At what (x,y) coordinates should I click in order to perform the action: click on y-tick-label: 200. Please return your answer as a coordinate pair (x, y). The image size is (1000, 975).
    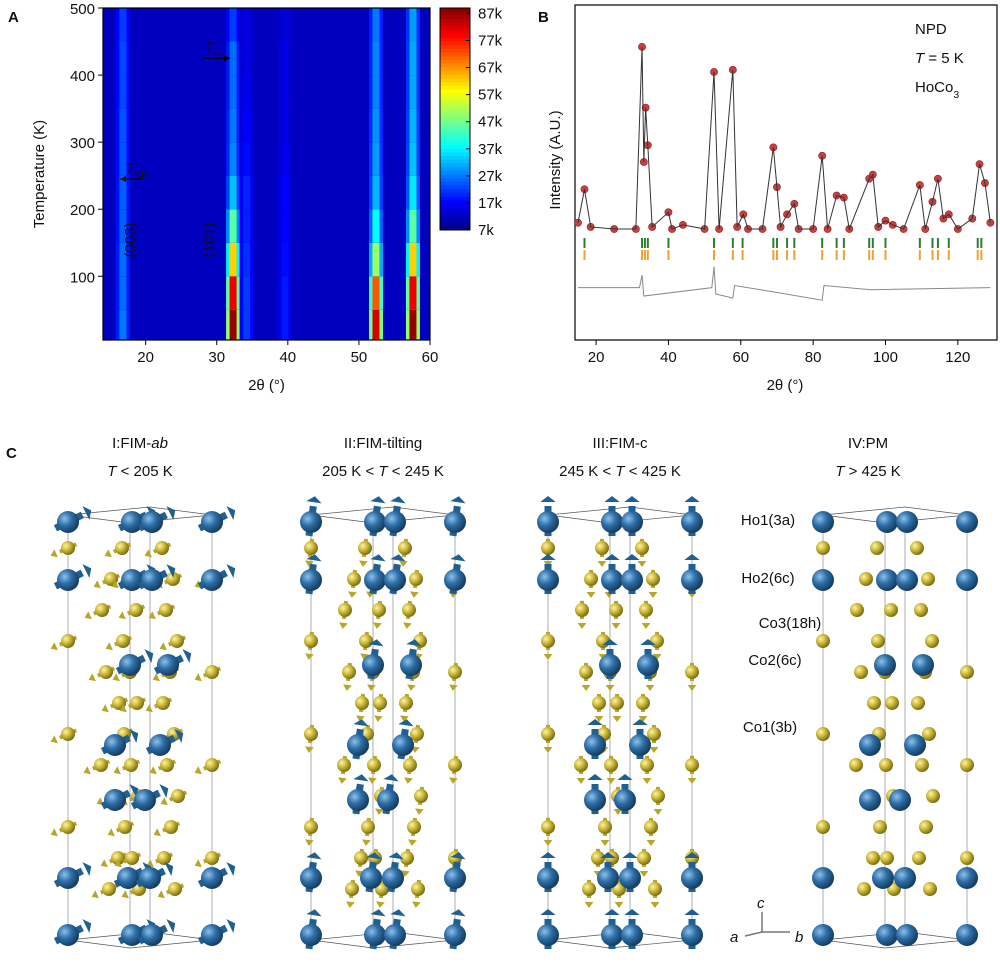
    Looking at the image, I should click on (82, 210).